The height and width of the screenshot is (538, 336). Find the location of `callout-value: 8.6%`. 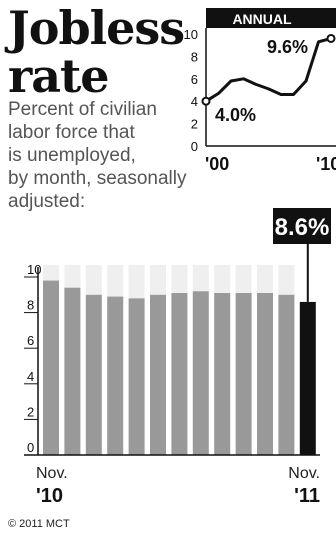

callout-value: 8.6% is located at coordinates (302, 227).